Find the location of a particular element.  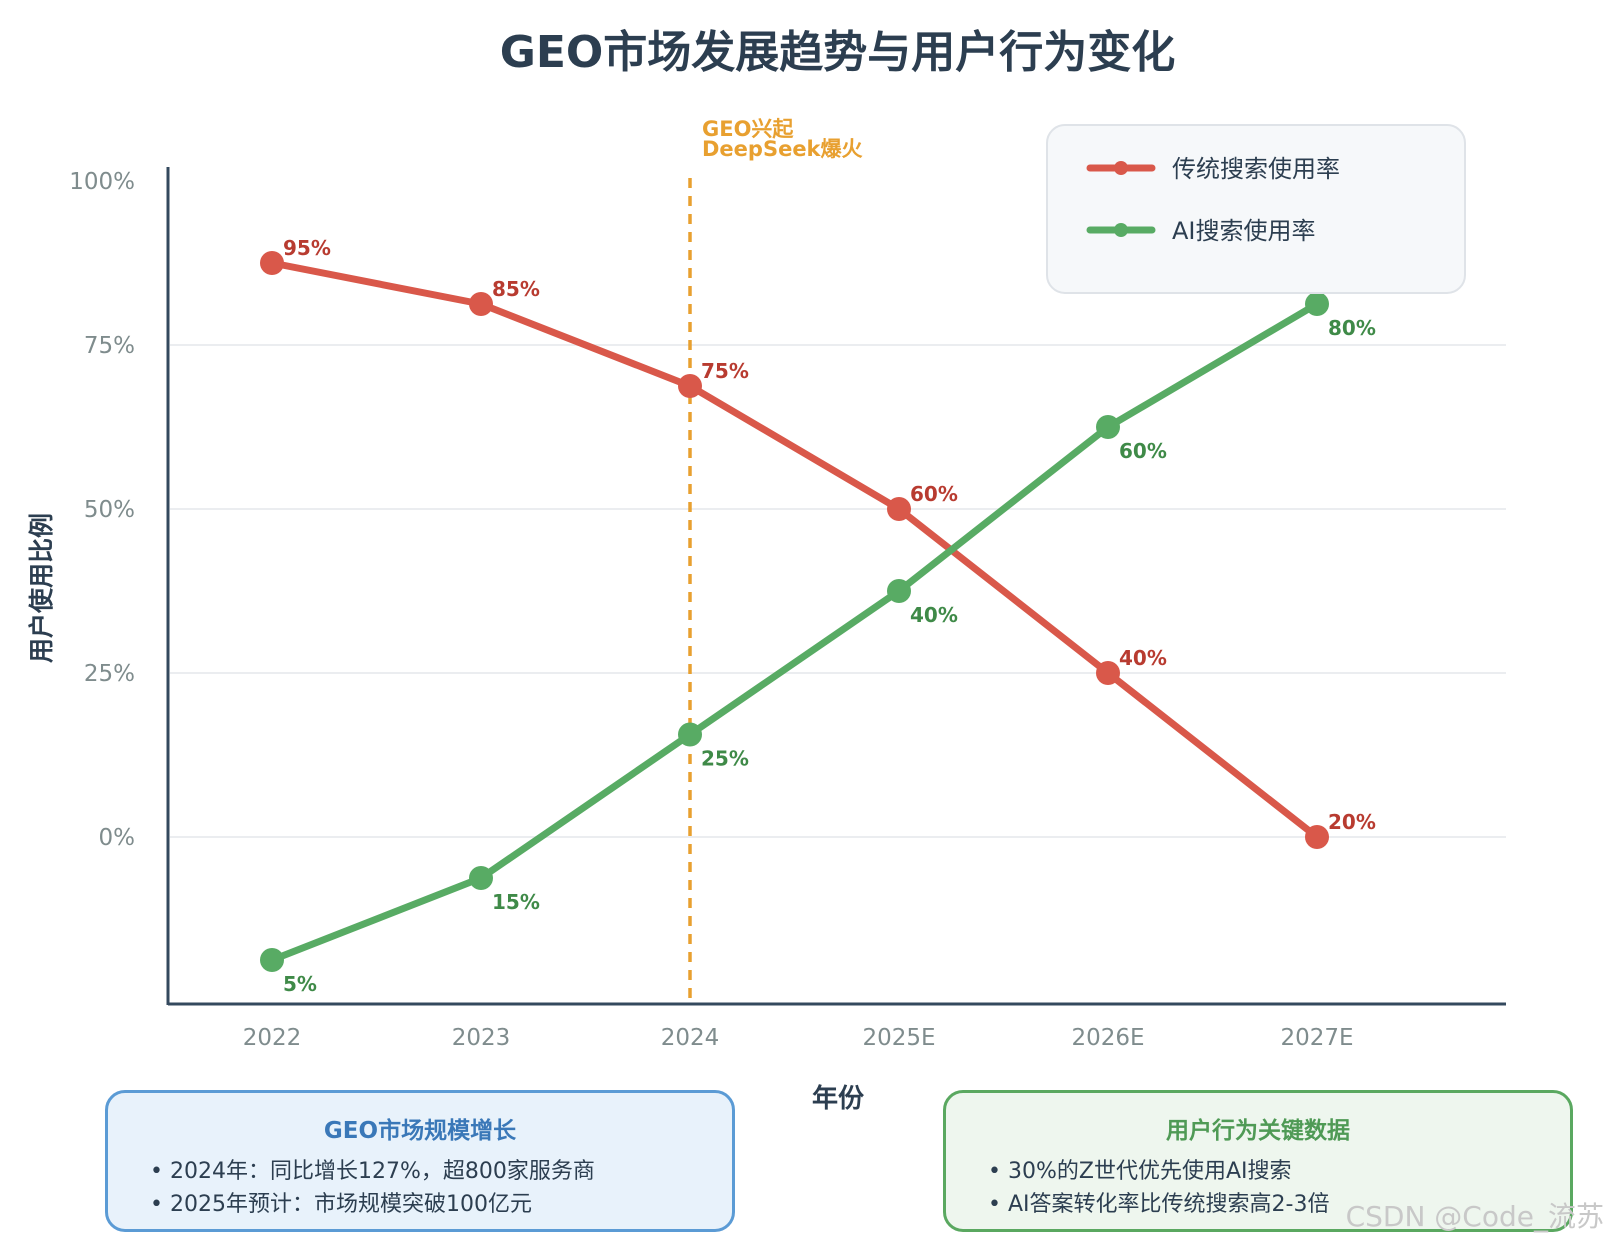

data-label: 85% is located at coordinates (516, 289).